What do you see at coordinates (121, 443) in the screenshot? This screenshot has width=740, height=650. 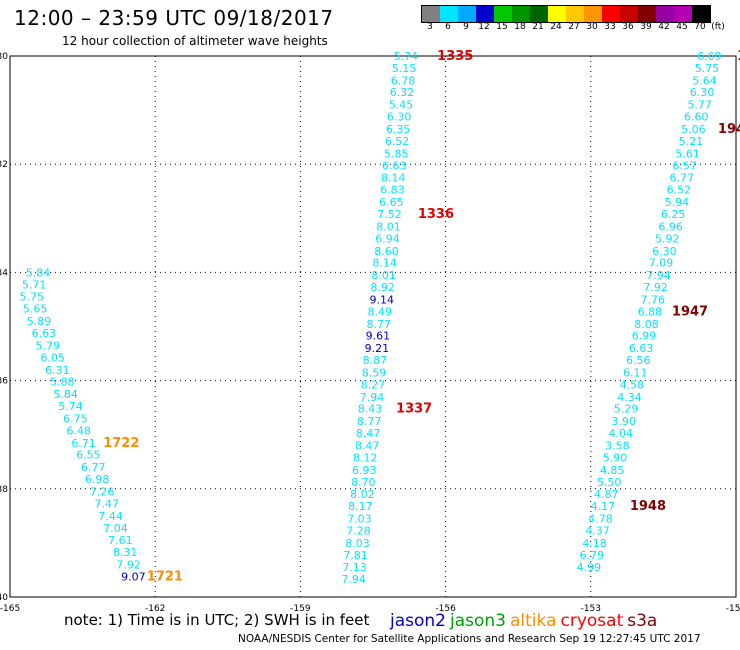 I see `time-label: 1722` at bounding box center [121, 443].